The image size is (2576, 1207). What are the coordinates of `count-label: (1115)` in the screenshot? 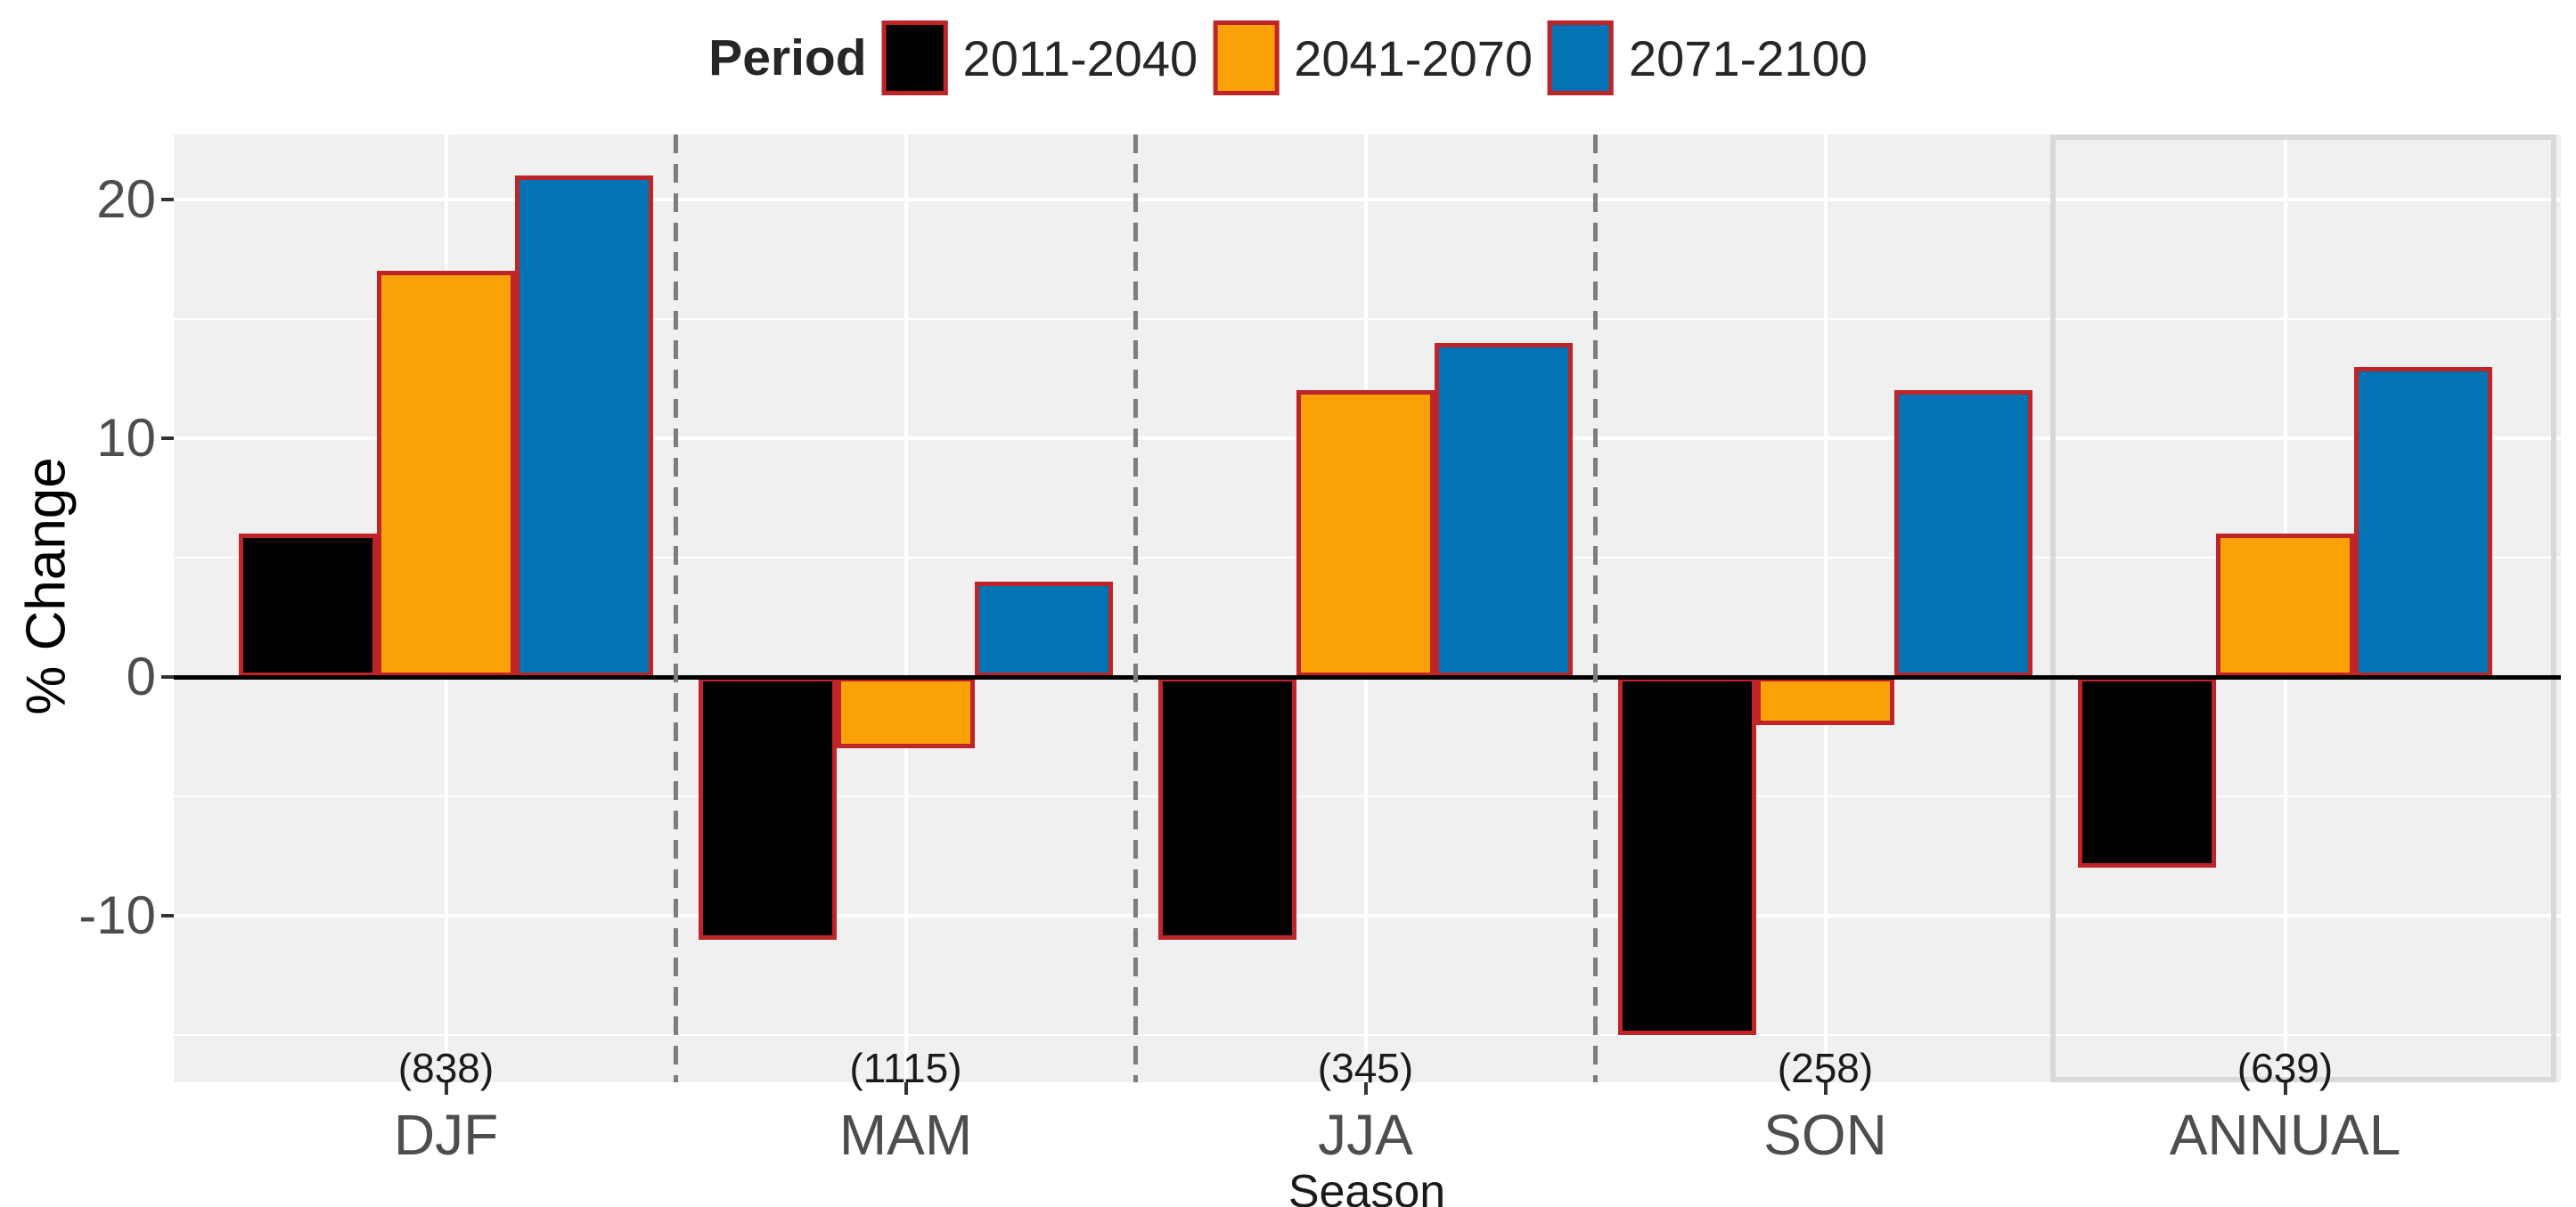 It's located at (905, 1068).